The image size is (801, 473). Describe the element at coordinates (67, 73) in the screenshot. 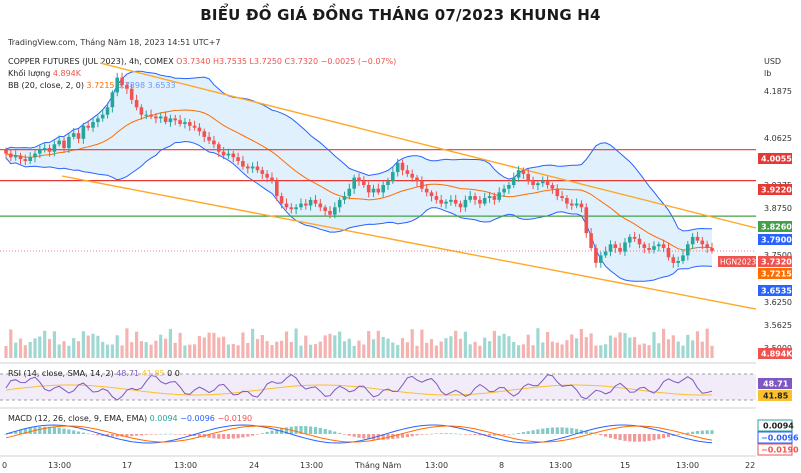

I see `legend-volume-value: 4.894K` at that location.